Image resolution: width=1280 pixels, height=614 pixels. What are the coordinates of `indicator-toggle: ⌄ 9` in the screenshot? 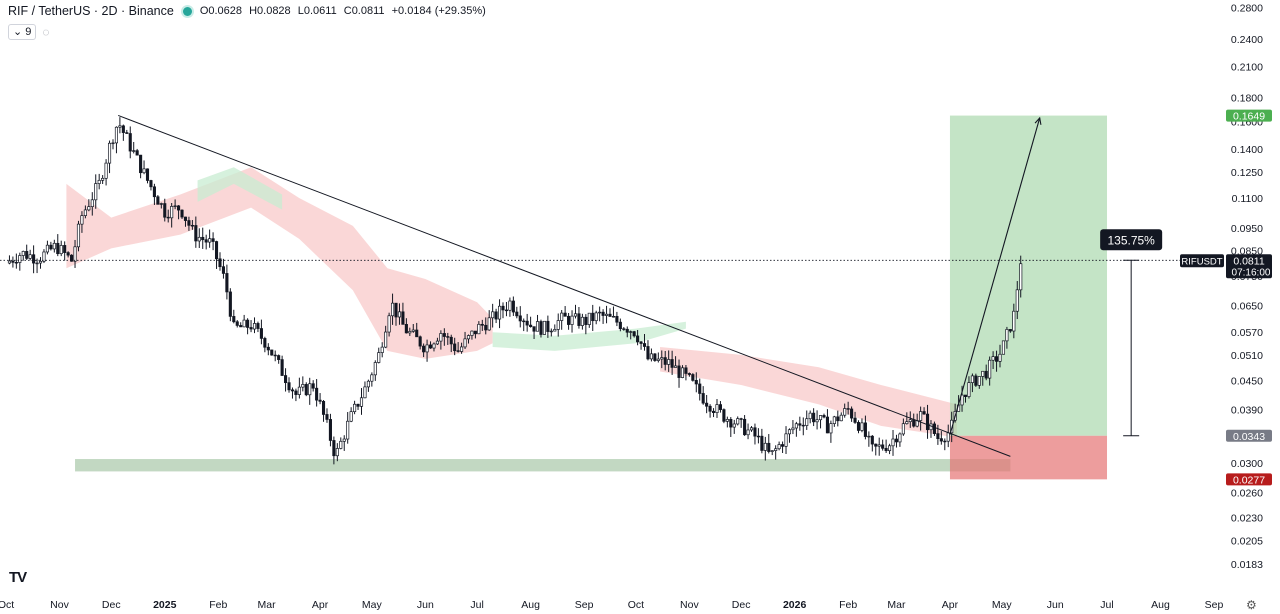 It's located at (22, 32).